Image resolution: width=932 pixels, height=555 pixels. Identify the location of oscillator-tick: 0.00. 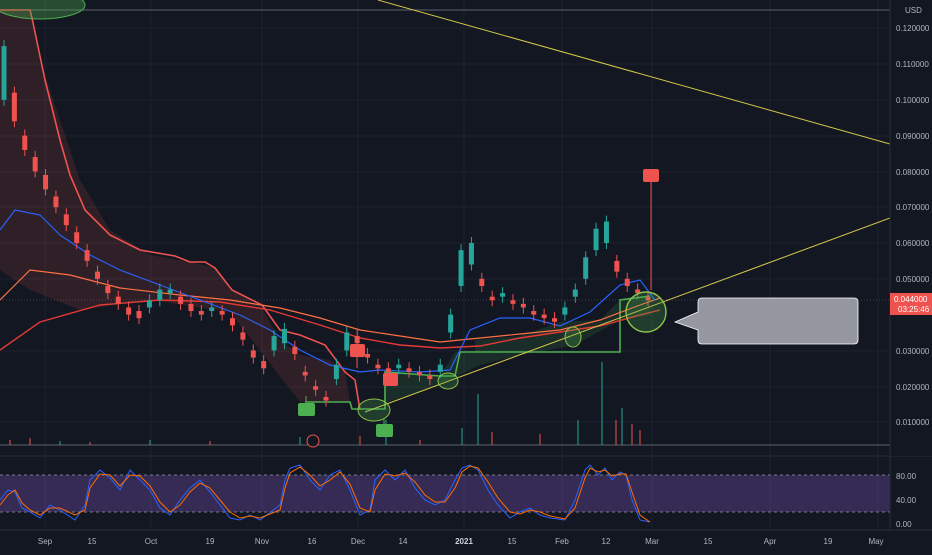
(904, 524).